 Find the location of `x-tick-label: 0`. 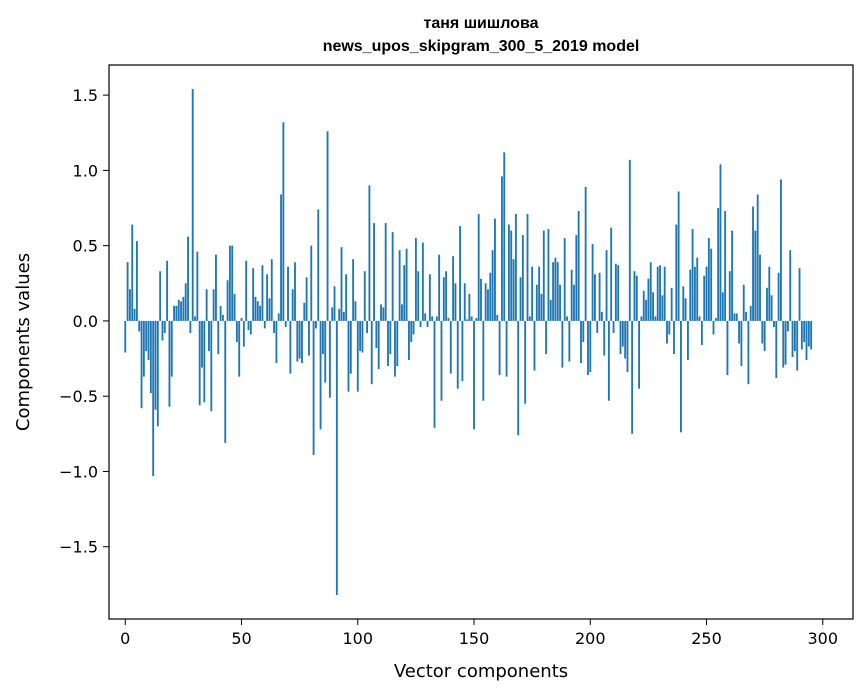

x-tick-label: 0 is located at coordinates (125, 638).